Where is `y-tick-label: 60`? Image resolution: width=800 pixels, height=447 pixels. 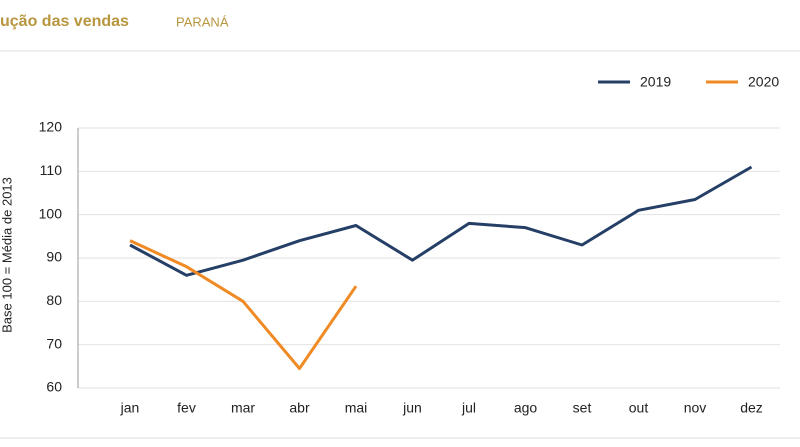
y-tick-label: 60 is located at coordinates (54, 387).